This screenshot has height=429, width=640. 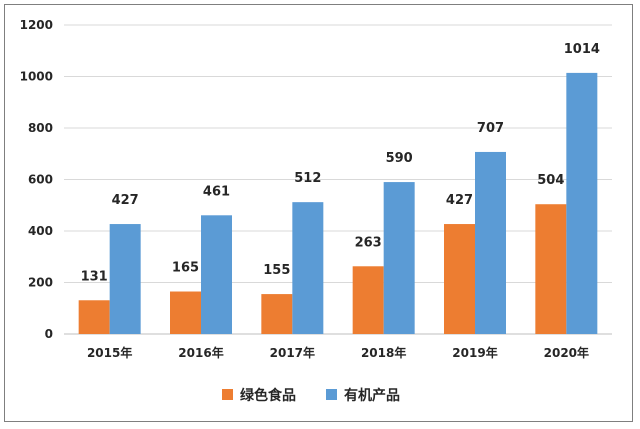 I want to click on legend-label: 绿色食品, so click(x=268, y=395).